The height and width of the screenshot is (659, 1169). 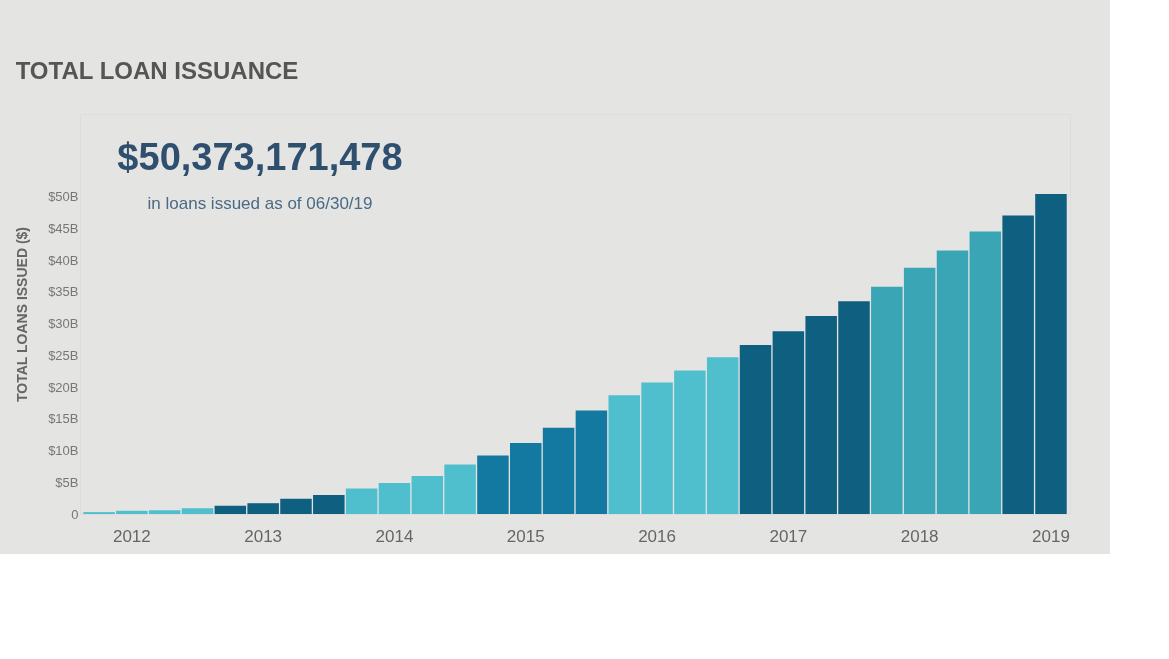 What do you see at coordinates (63, 324) in the screenshot?
I see `y-tick-label: $30B` at bounding box center [63, 324].